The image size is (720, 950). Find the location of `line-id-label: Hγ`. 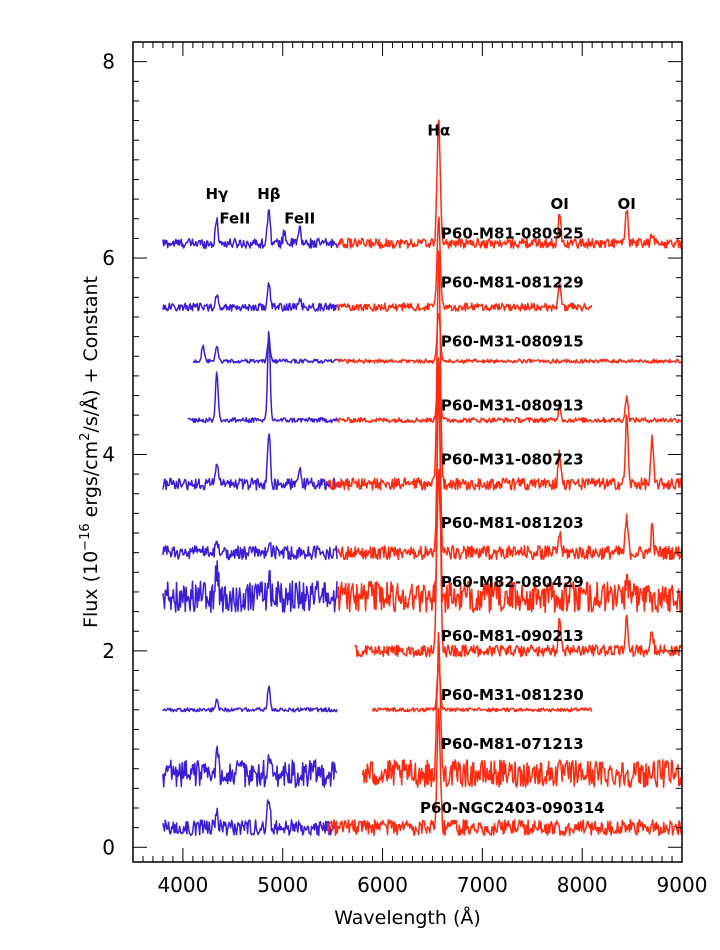

line-id-label: Hγ is located at coordinates (216, 194).